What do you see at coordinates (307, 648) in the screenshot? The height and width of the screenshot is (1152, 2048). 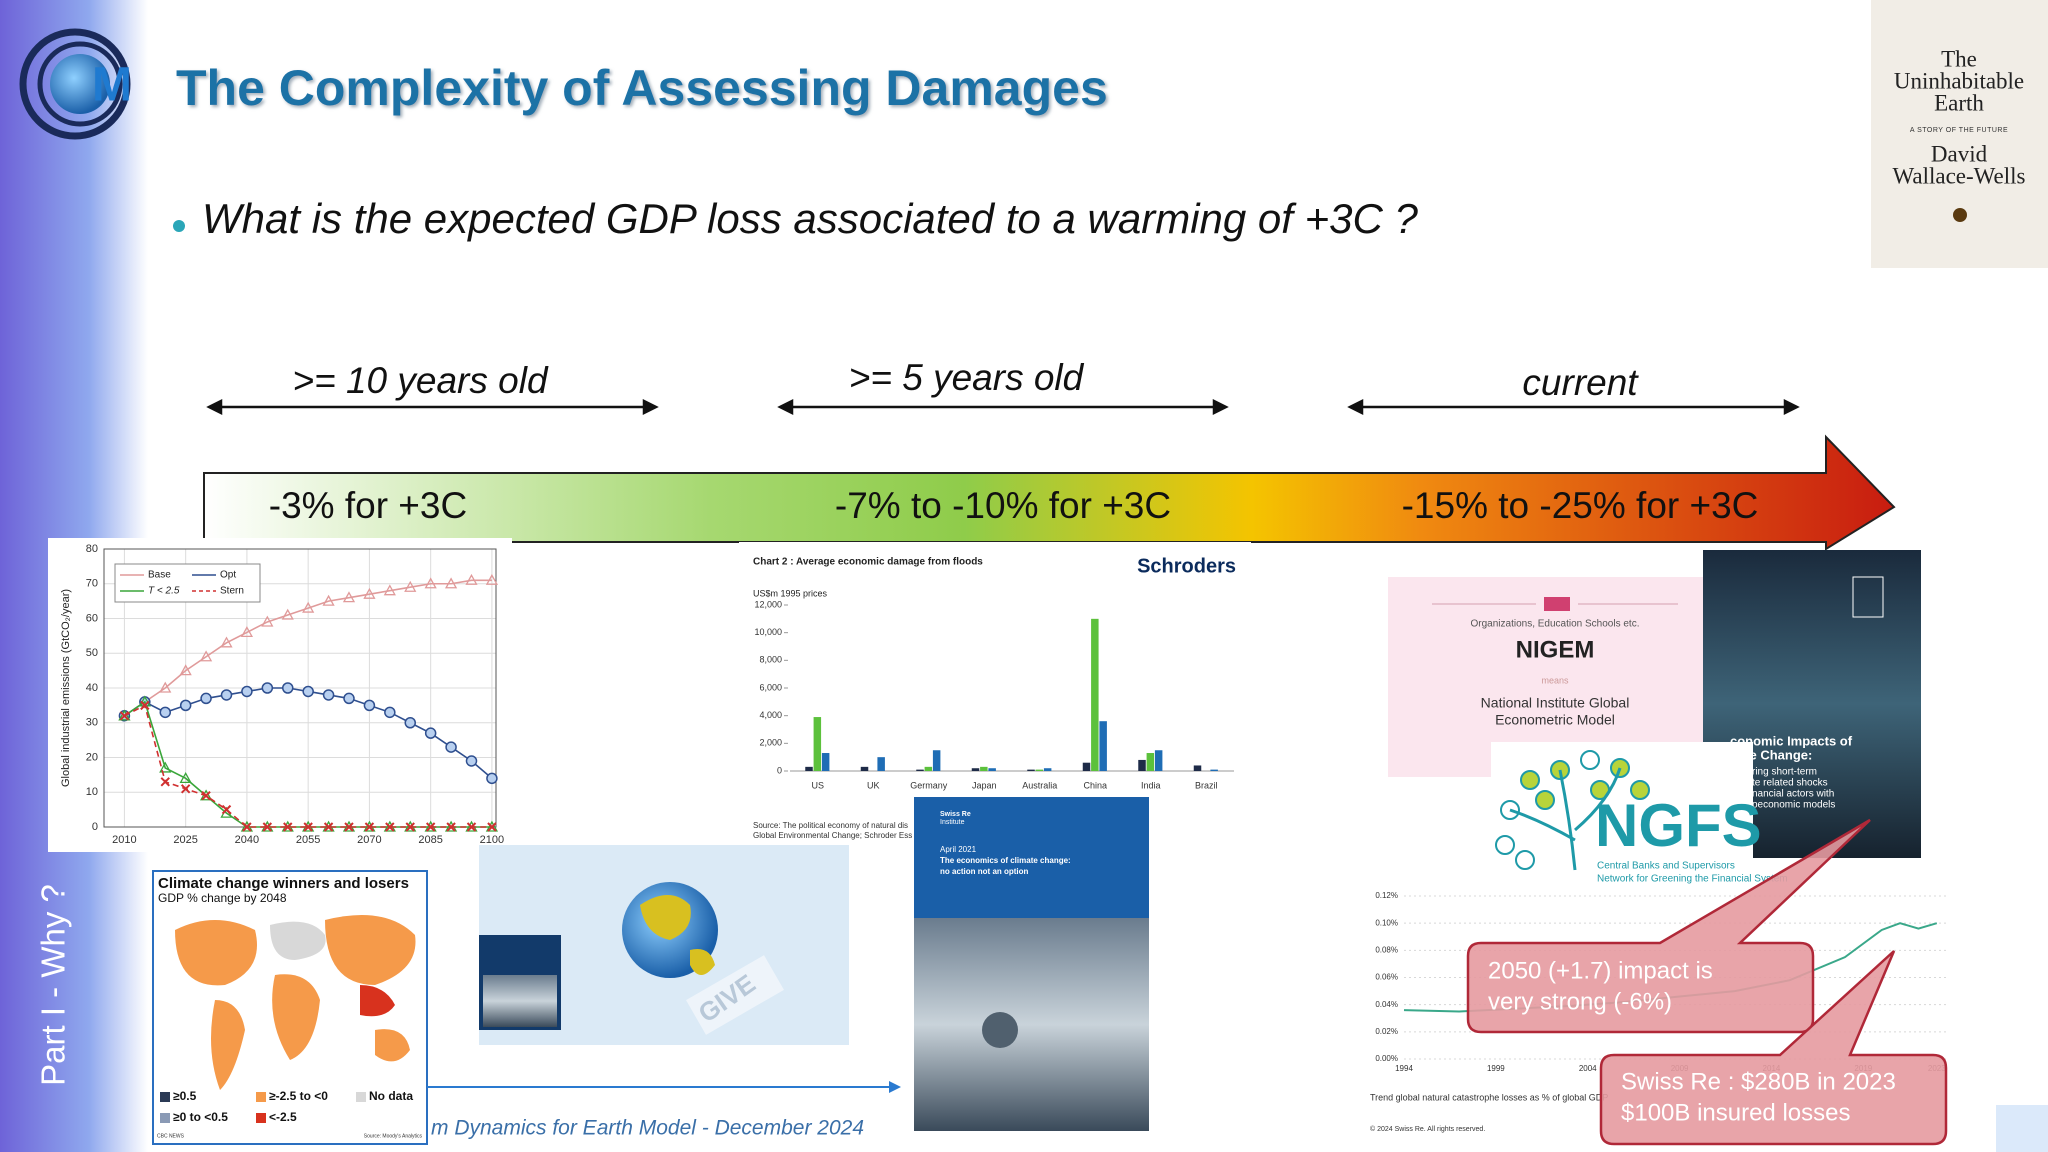 I see `series-line` at bounding box center [307, 648].